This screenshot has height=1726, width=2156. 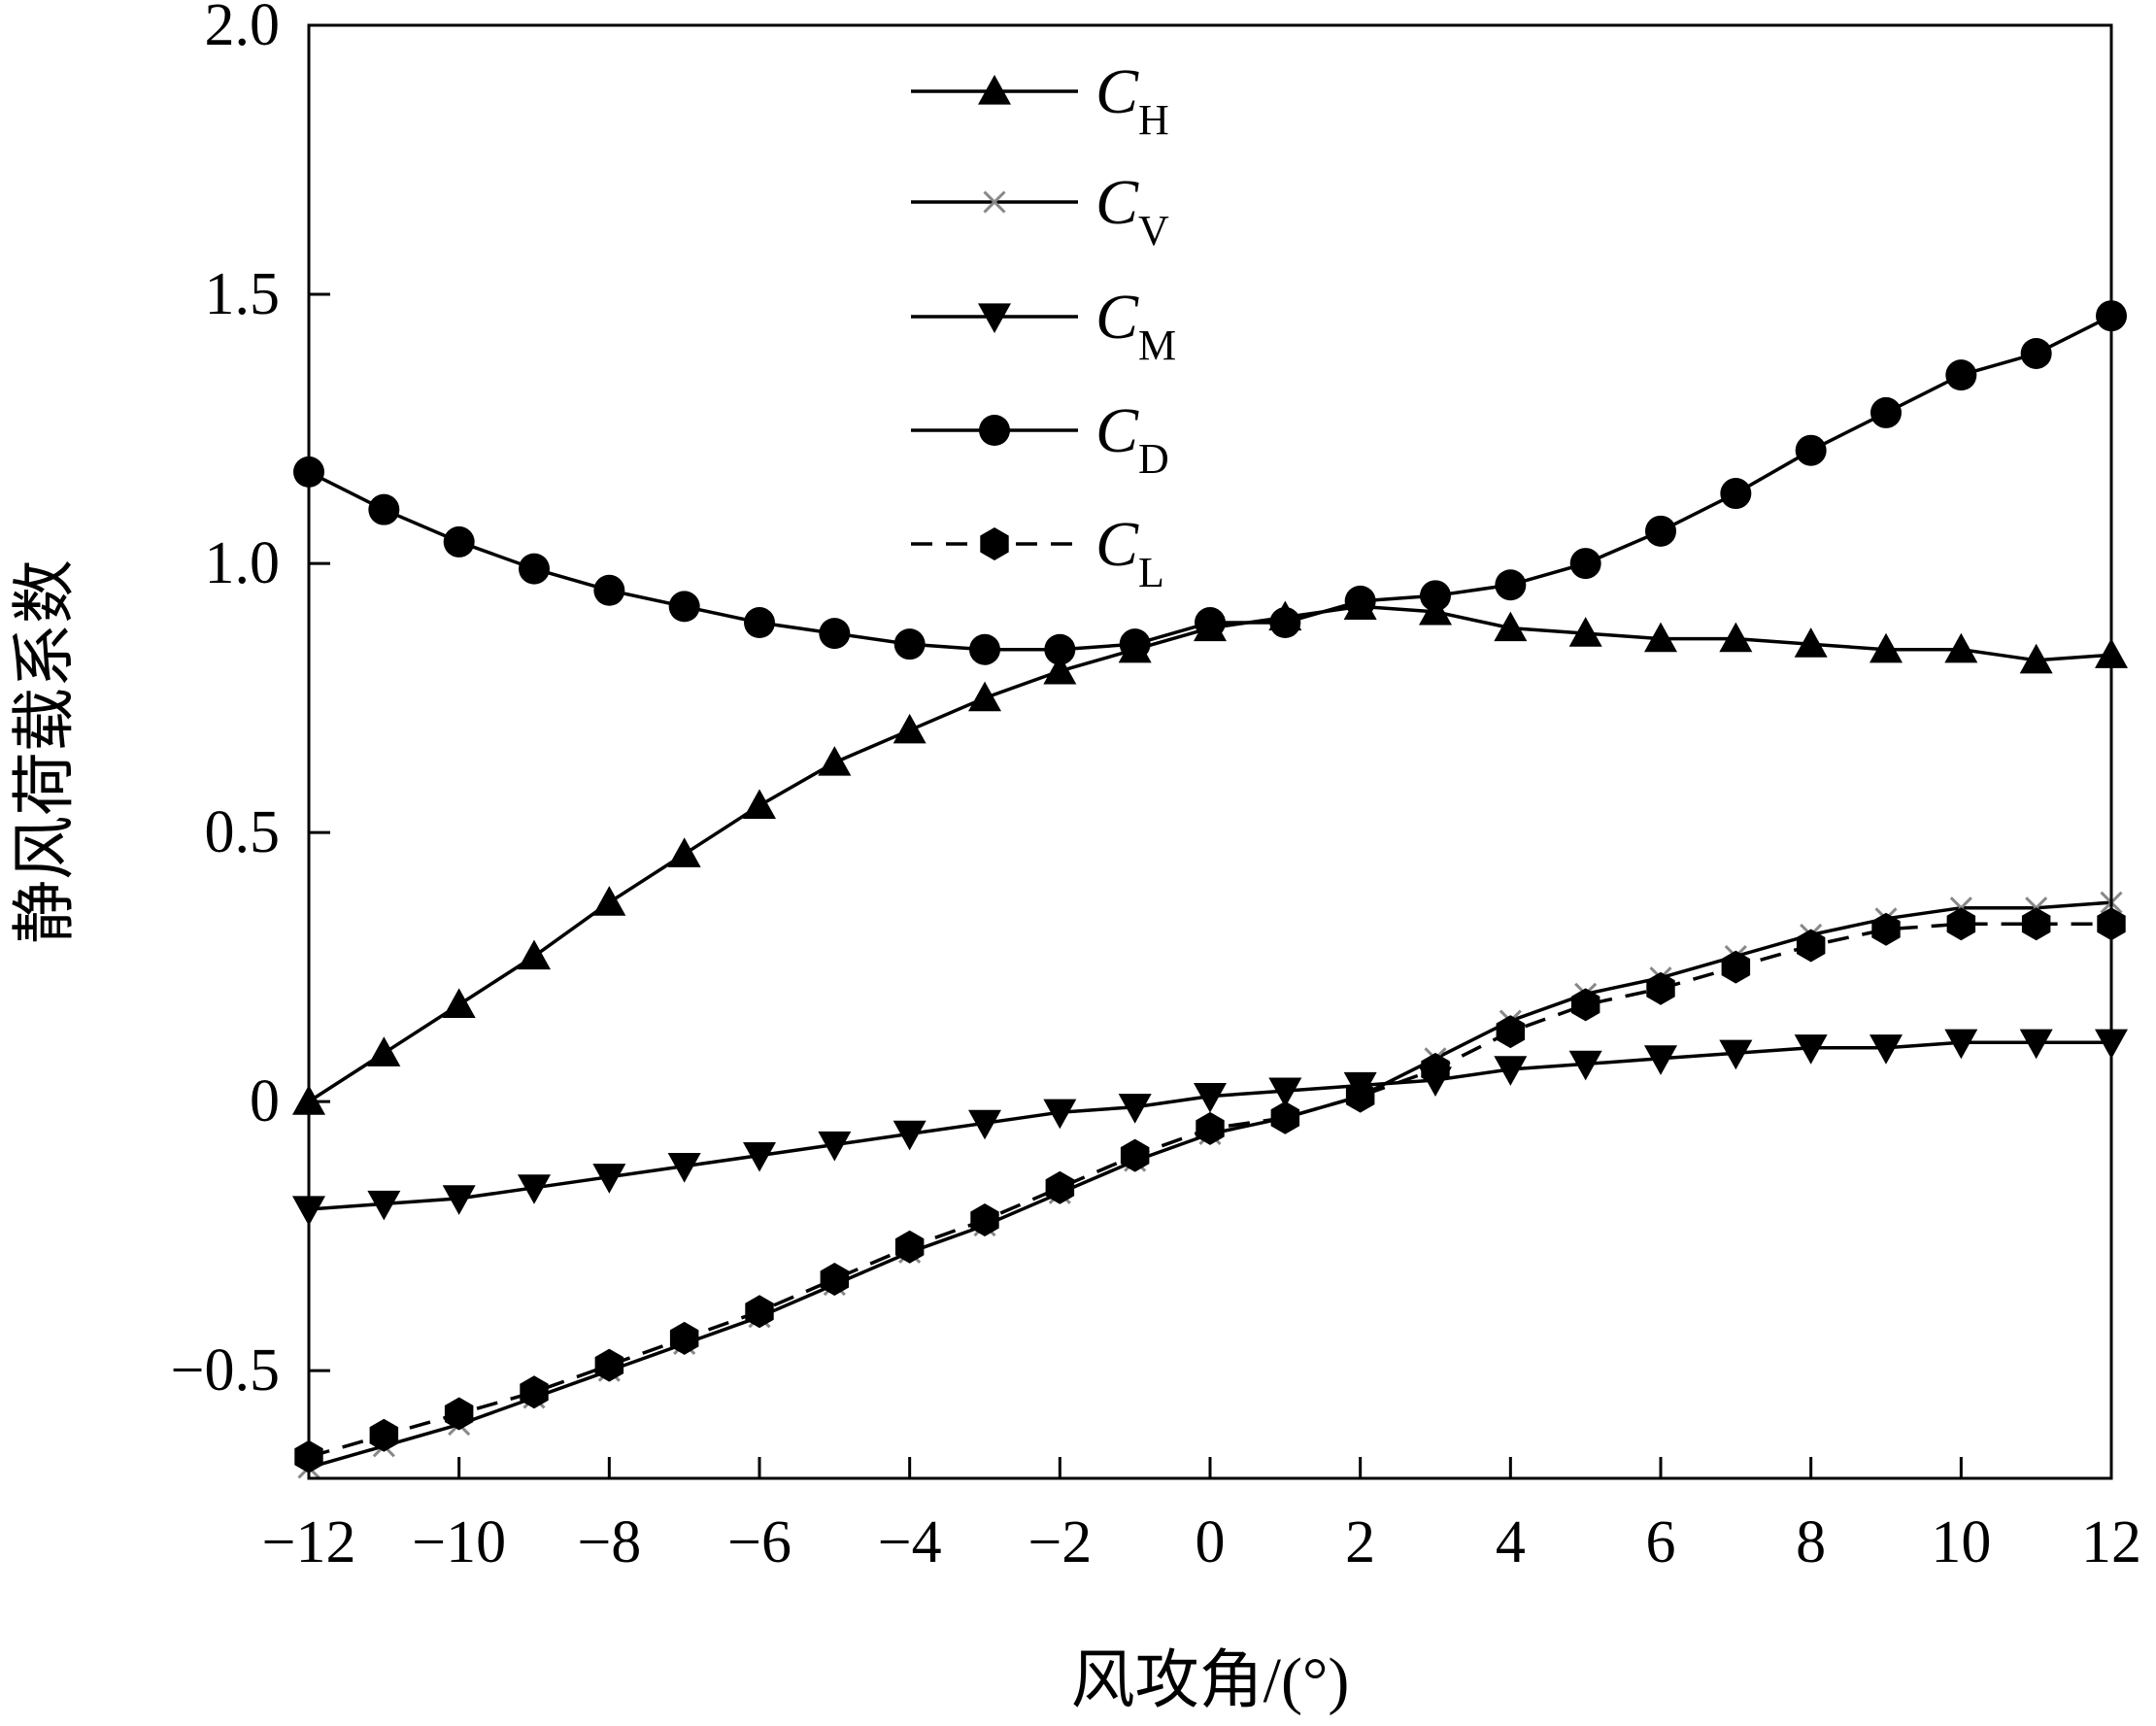 What do you see at coordinates (1360, 1542) in the screenshot?
I see `x-tick-label: 2` at bounding box center [1360, 1542].